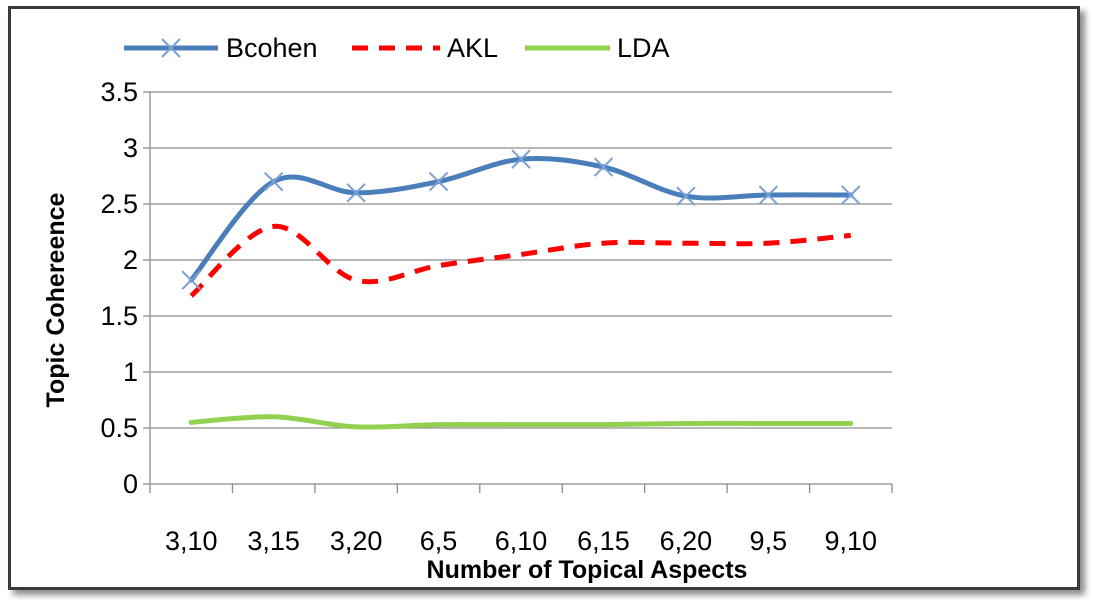 The width and height of the screenshot is (1093, 606). I want to click on series-line-lda, so click(521, 422).